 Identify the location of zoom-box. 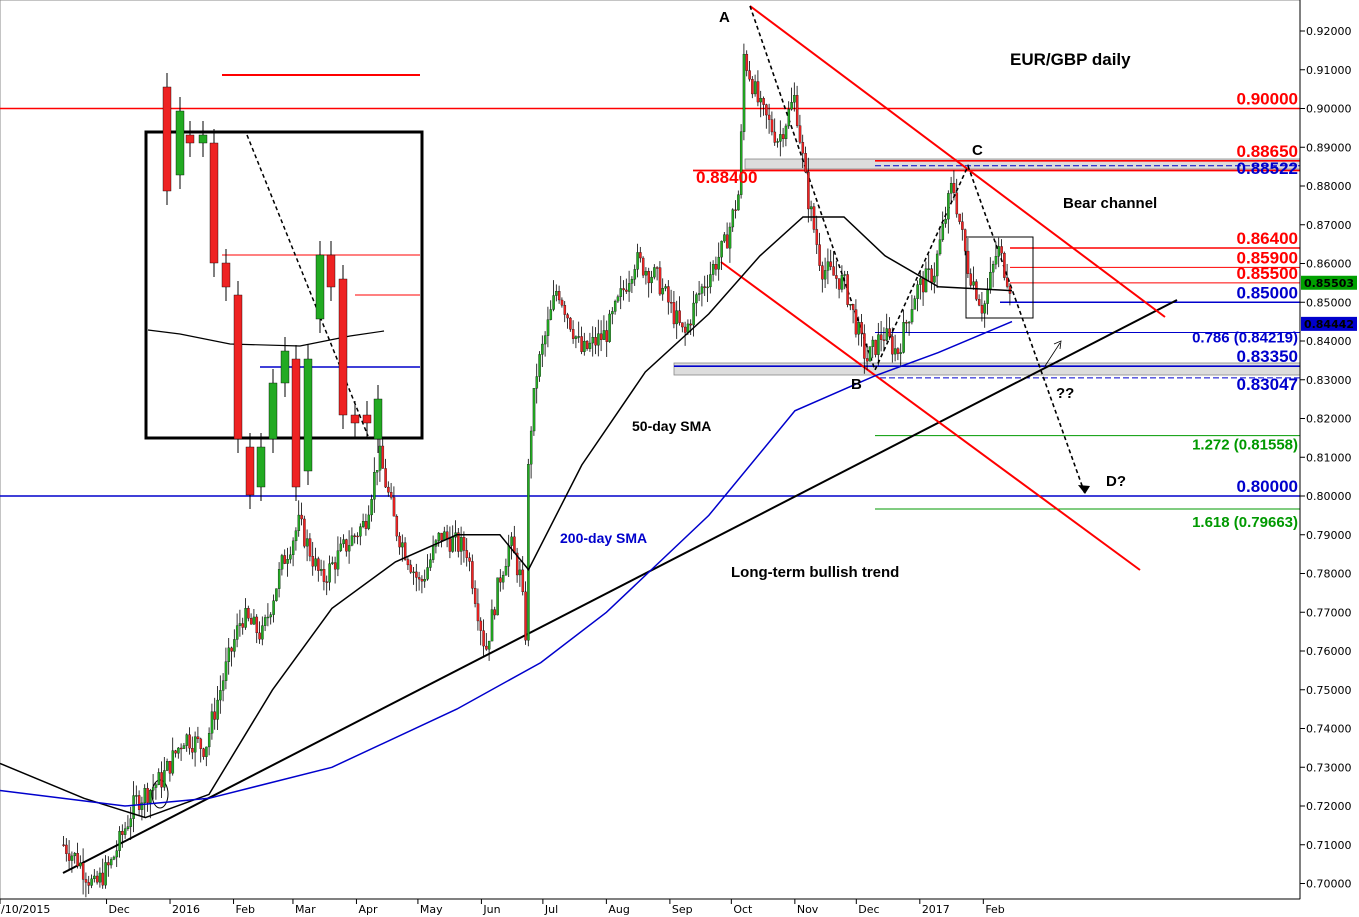
(999, 277).